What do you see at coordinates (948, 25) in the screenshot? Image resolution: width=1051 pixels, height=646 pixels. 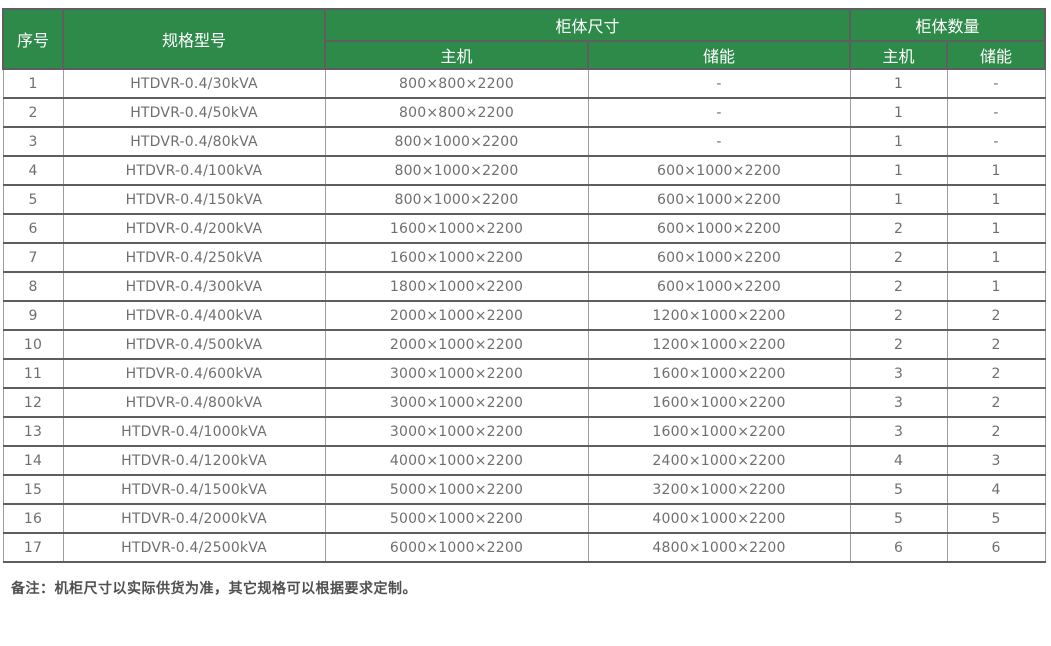 I see `header-group-qty: 柜体数量` at bounding box center [948, 25].